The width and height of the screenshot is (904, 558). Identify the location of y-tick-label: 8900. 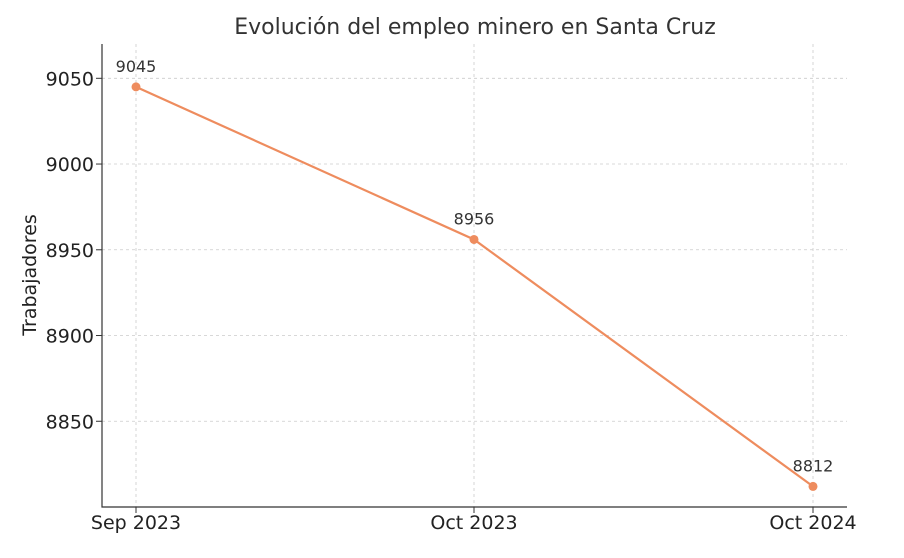
(70, 337).